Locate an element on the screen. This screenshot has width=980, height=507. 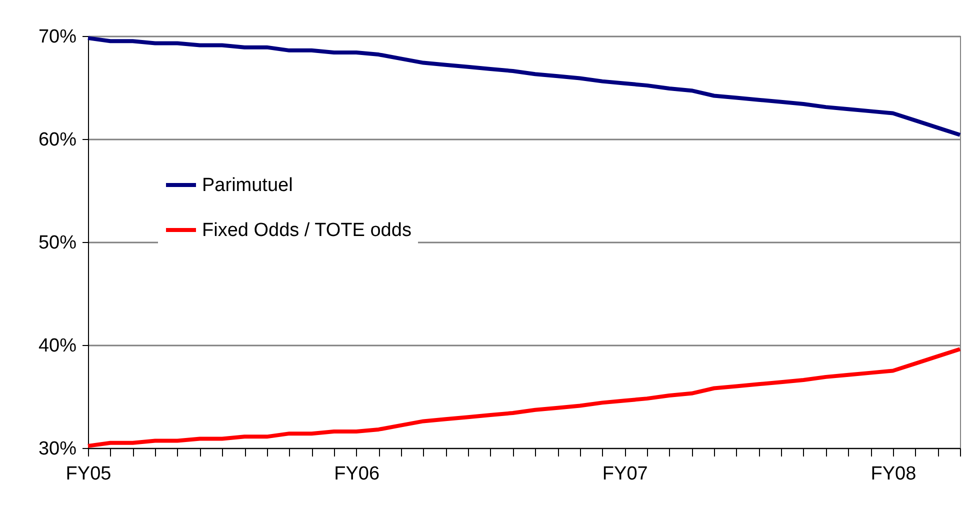
legend-label: Fixed Odds / TOTE odds is located at coordinates (307, 230).